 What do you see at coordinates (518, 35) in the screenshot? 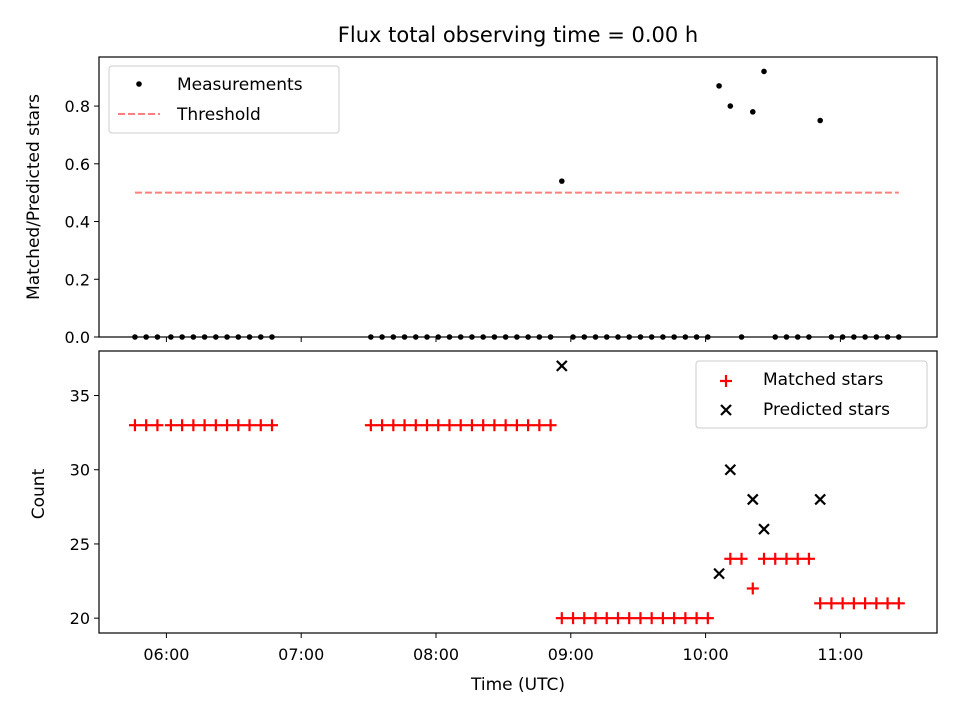
I see `chart-title: Flux total observing time = 0.00 h` at bounding box center [518, 35].